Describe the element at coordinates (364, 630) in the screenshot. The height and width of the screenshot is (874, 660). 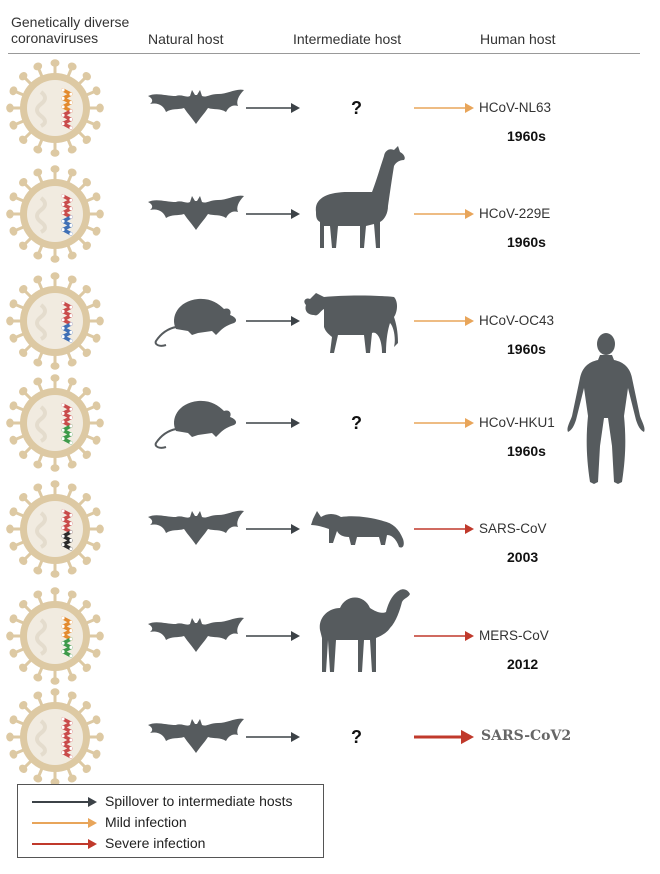
I see `camel-icon` at that location.